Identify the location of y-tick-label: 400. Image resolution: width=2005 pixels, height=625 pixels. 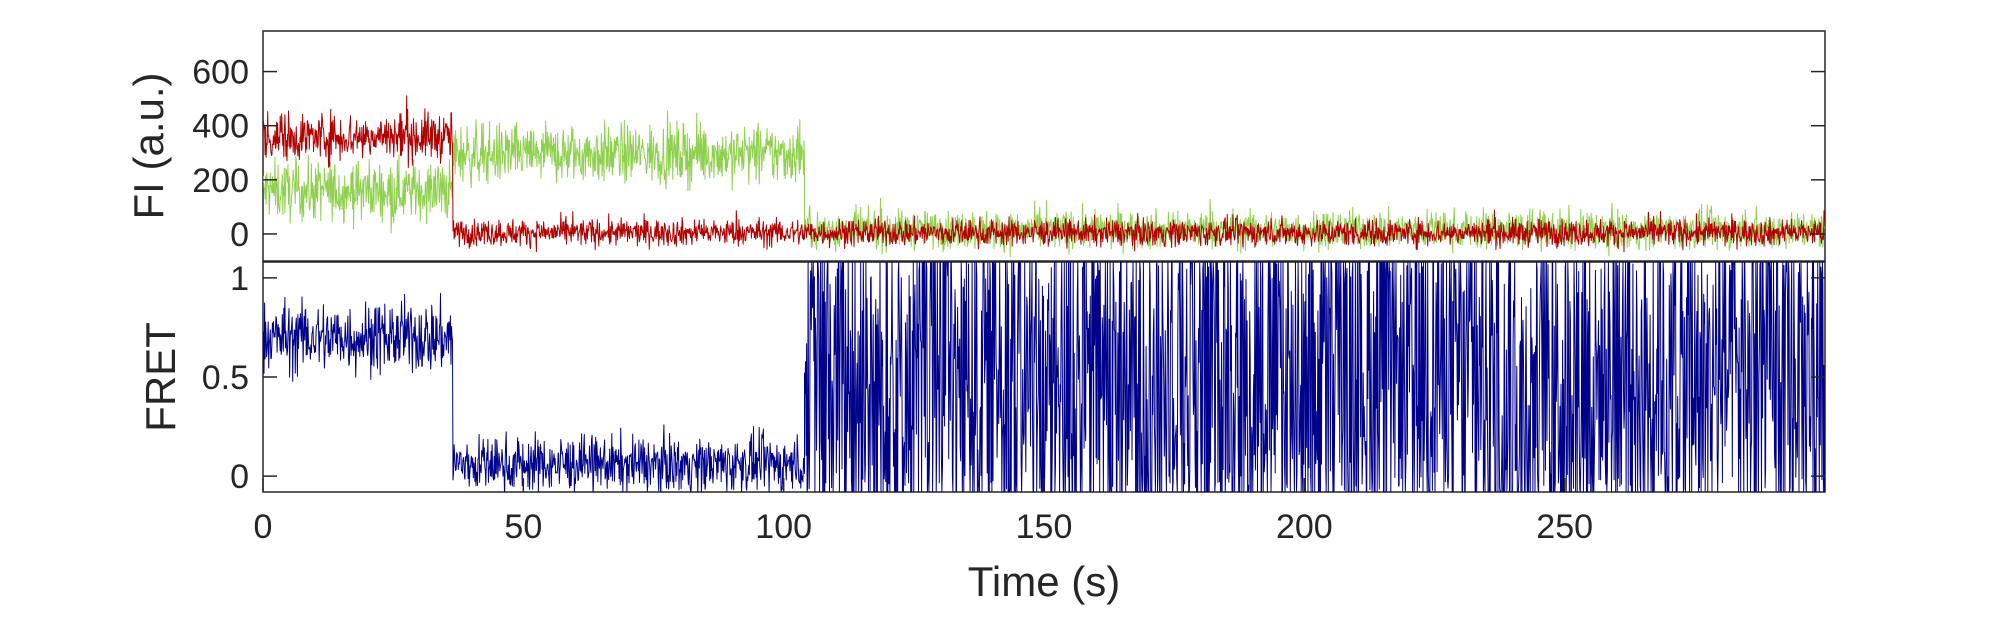
(220, 127).